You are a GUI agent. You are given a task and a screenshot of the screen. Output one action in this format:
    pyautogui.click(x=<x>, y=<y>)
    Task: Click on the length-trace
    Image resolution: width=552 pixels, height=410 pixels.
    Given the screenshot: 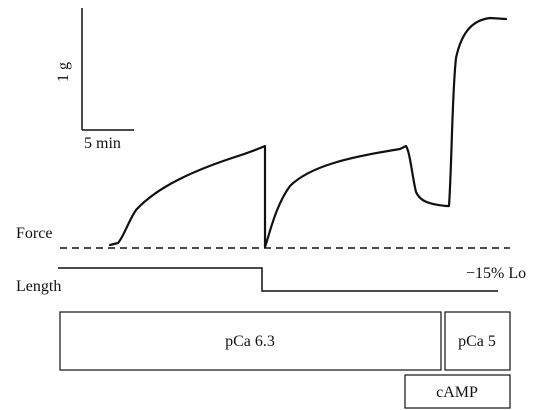 What is the action you would take?
    pyautogui.click(x=278, y=279)
    